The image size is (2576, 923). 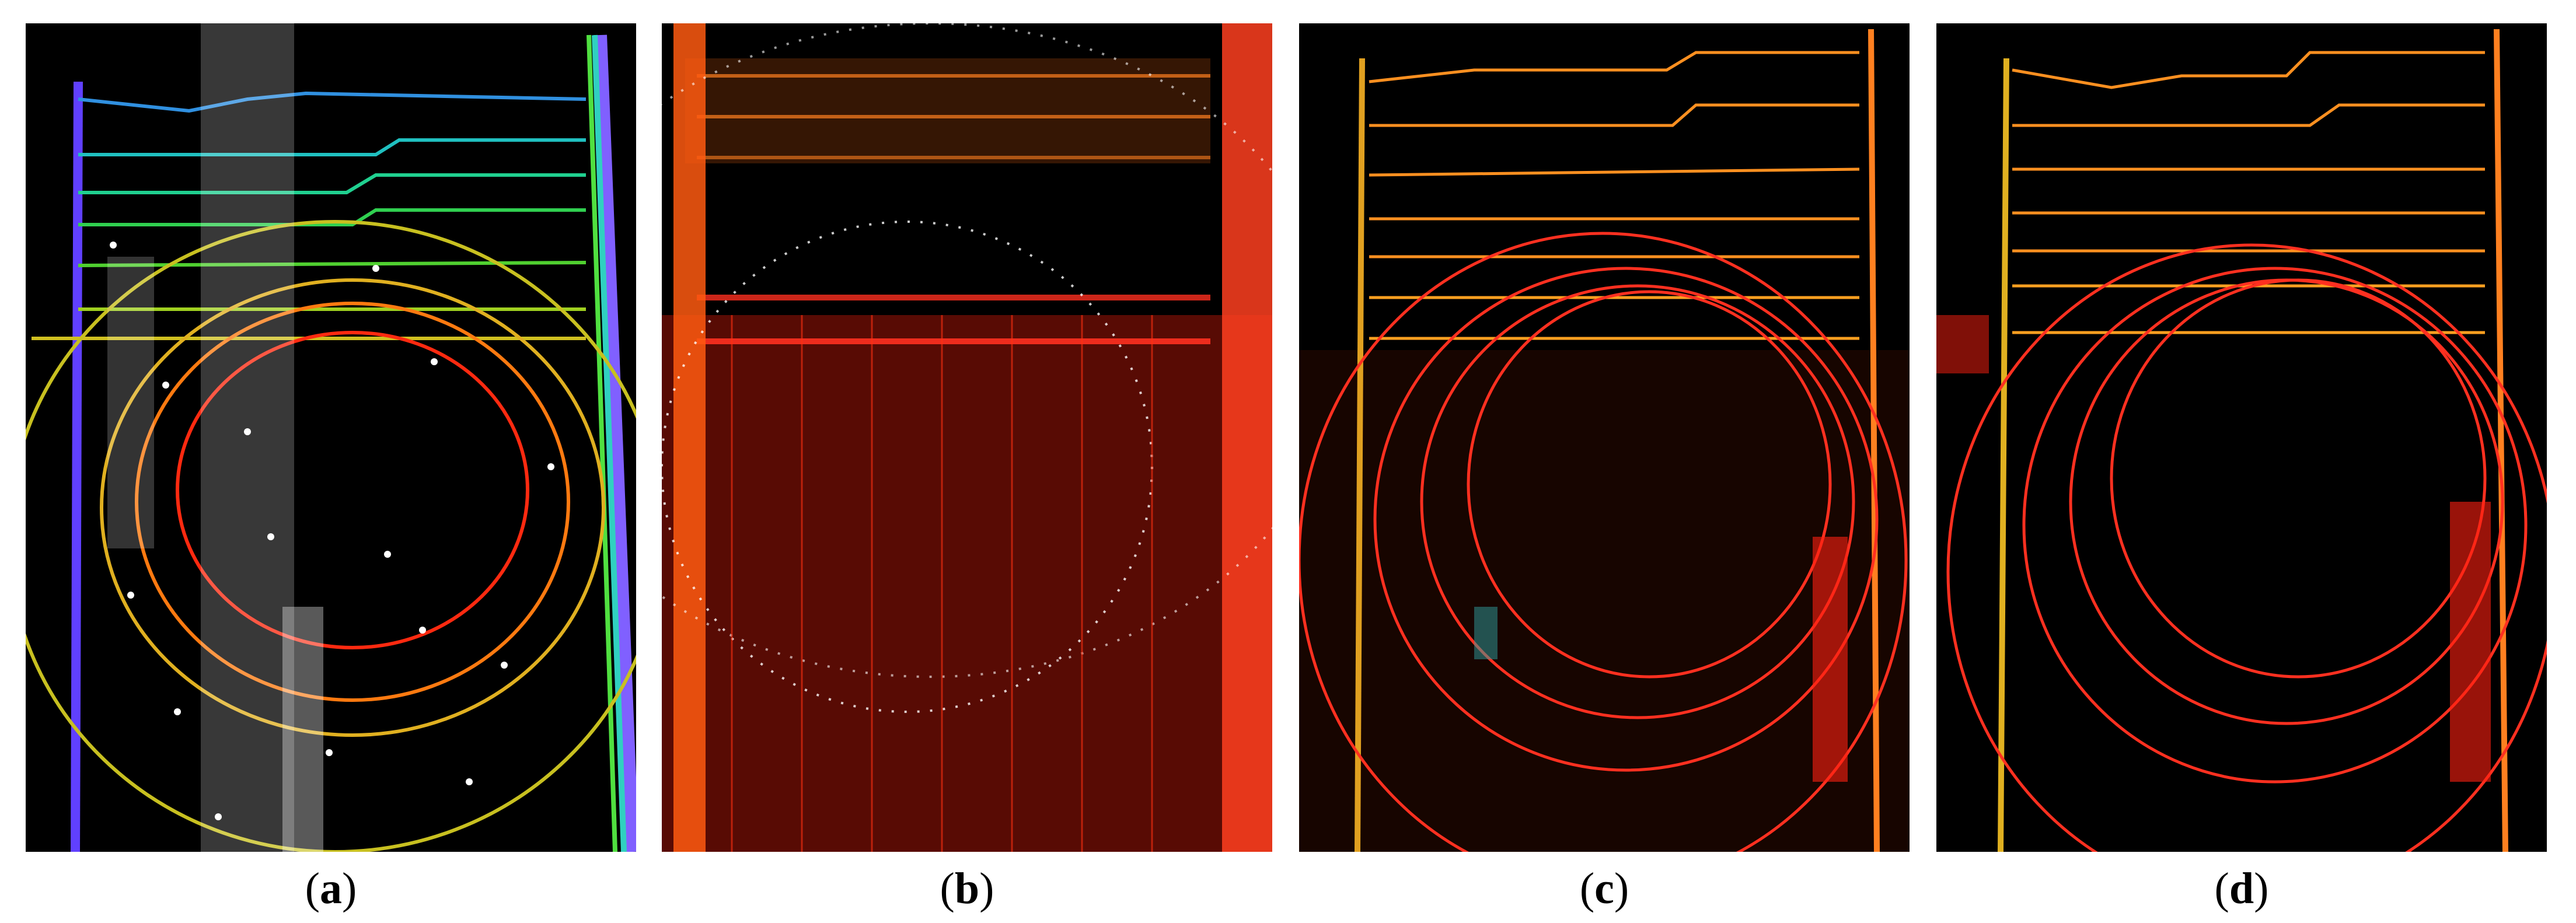 I want to click on caption-c: (c), so click(x=1604, y=888).